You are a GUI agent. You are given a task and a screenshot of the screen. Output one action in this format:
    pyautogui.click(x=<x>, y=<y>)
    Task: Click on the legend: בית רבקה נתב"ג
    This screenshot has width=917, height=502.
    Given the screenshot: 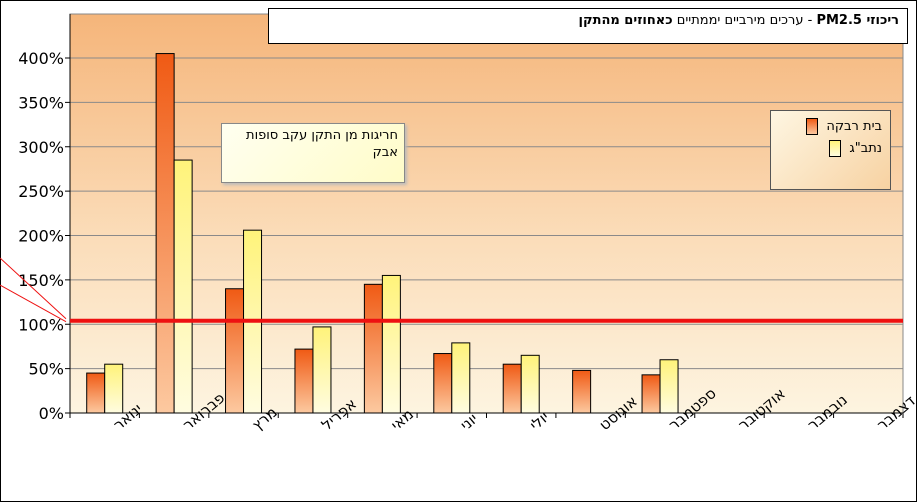 What is the action you would take?
    pyautogui.click(x=830, y=150)
    